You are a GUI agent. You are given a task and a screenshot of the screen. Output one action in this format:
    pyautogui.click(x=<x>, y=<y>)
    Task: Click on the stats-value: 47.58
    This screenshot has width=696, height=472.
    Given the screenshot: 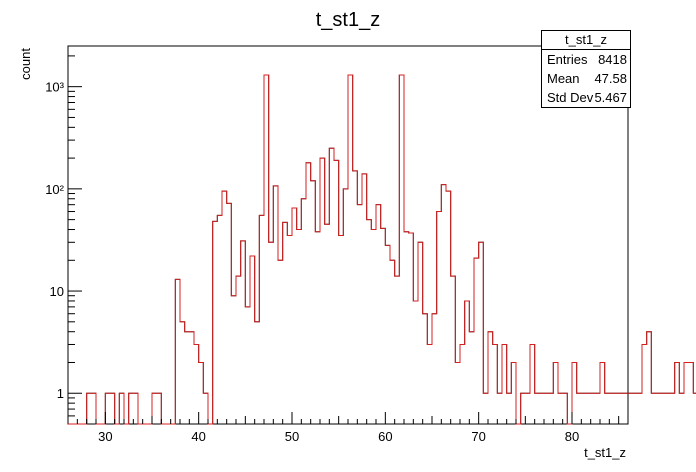 What is the action you would take?
    pyautogui.click(x=610, y=78)
    